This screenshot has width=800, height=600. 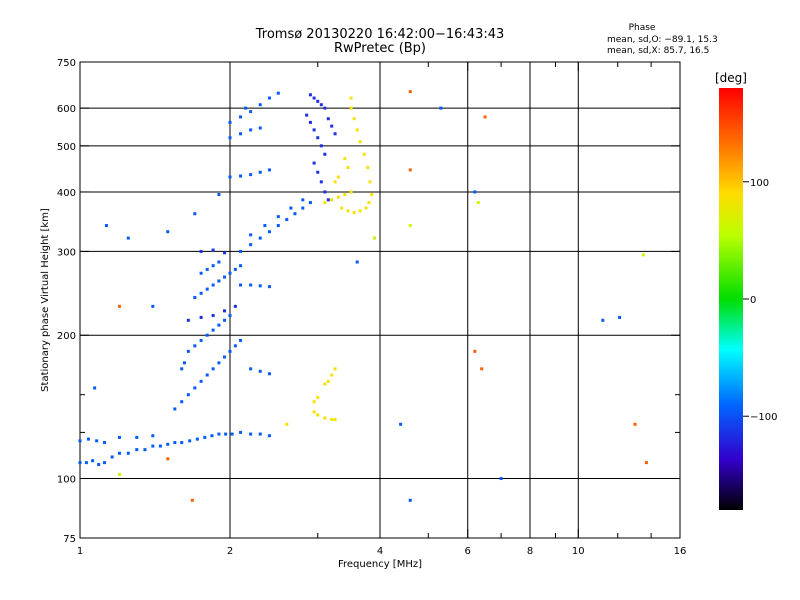 What do you see at coordinates (230, 551) in the screenshot?
I see `x-tick-label: 2` at bounding box center [230, 551].